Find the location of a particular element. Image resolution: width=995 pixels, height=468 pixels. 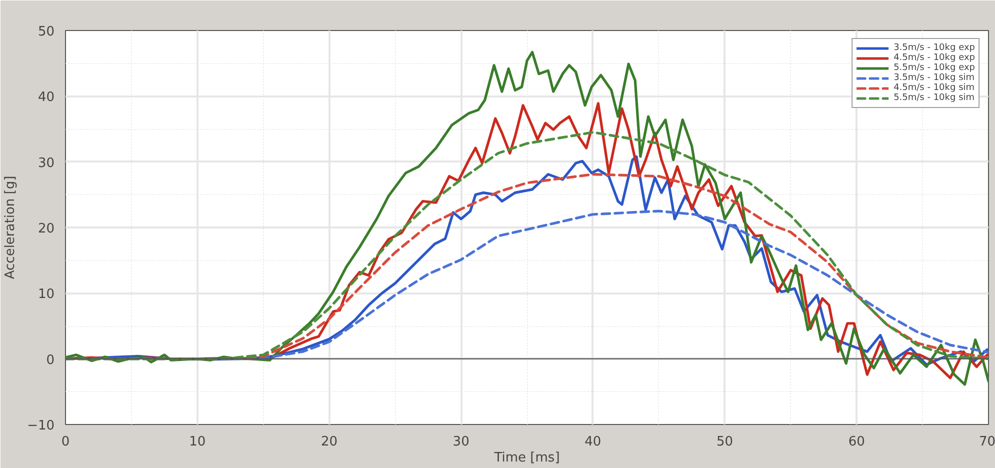

legend-label: 4.5m/s - 10kg exp is located at coordinates (934, 58).